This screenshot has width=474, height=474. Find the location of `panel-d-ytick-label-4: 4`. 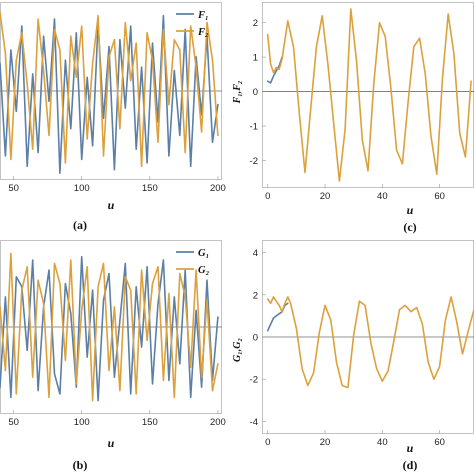

panel-d-ytick-label-4: 4 is located at coordinates (255, 253).